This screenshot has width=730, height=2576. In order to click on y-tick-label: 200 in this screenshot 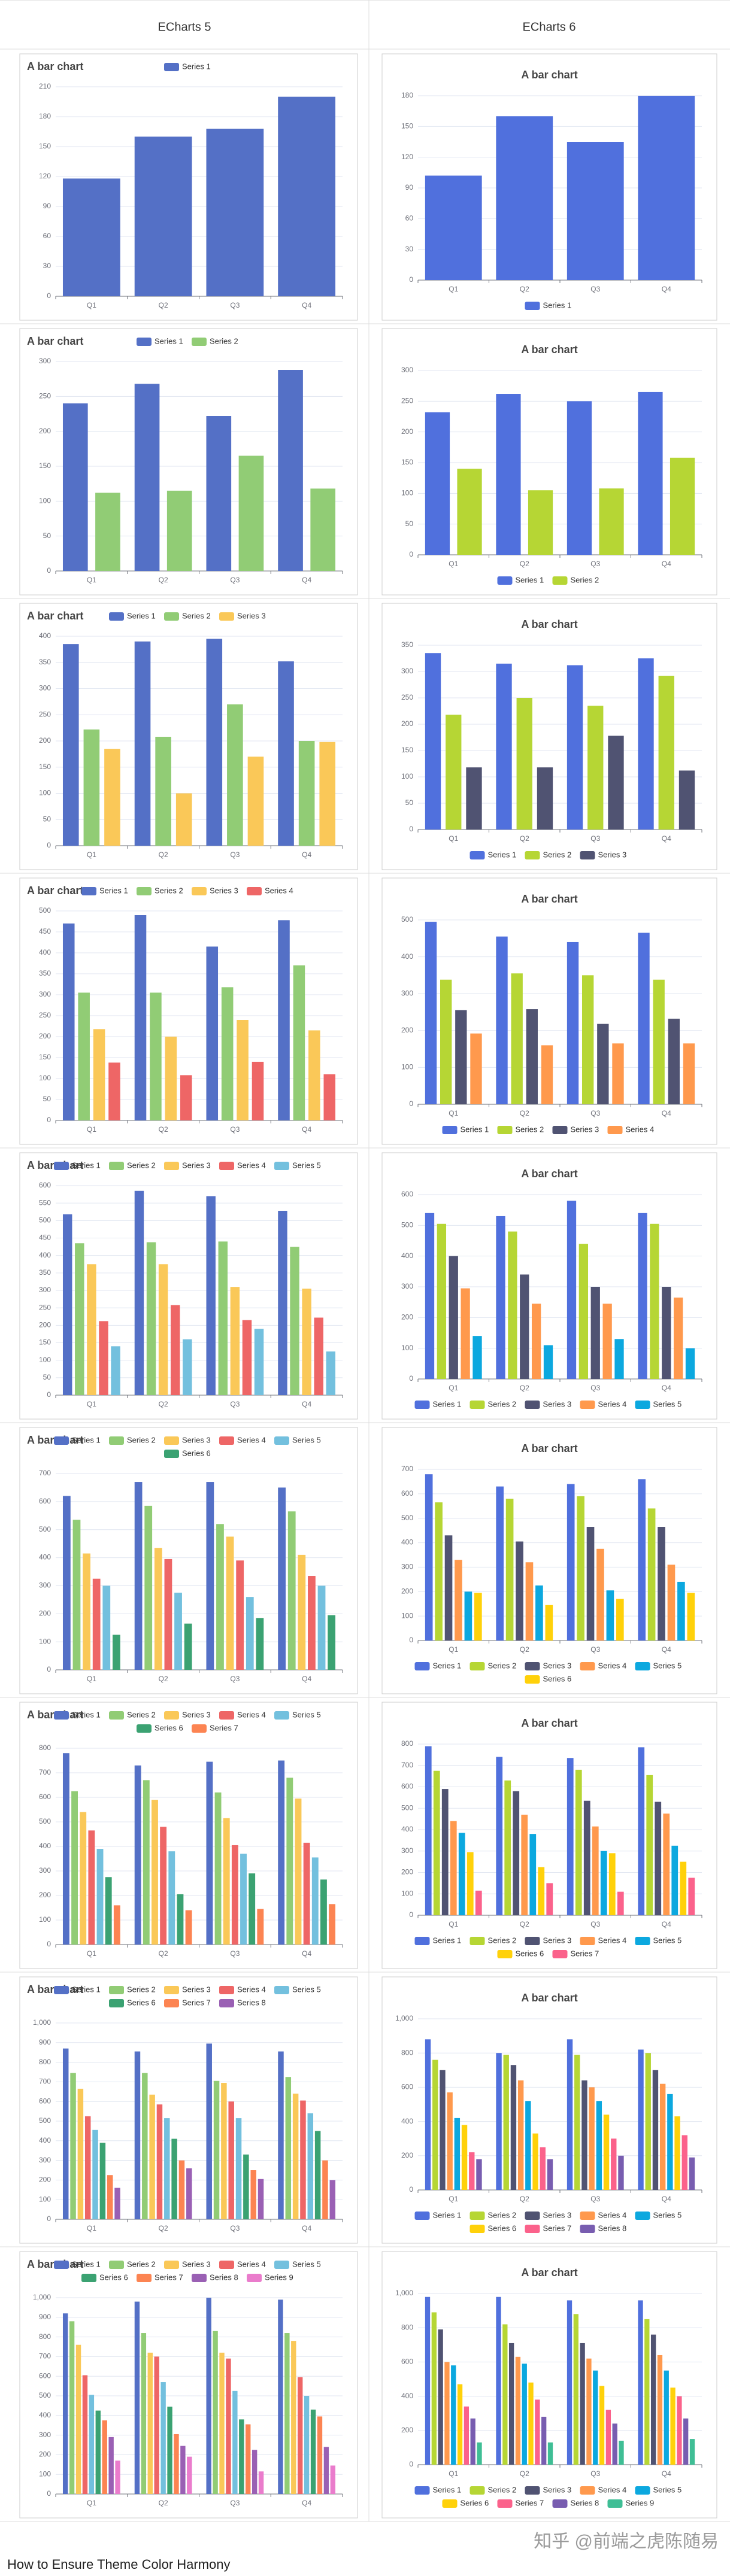, I will do `click(407, 1591)`.